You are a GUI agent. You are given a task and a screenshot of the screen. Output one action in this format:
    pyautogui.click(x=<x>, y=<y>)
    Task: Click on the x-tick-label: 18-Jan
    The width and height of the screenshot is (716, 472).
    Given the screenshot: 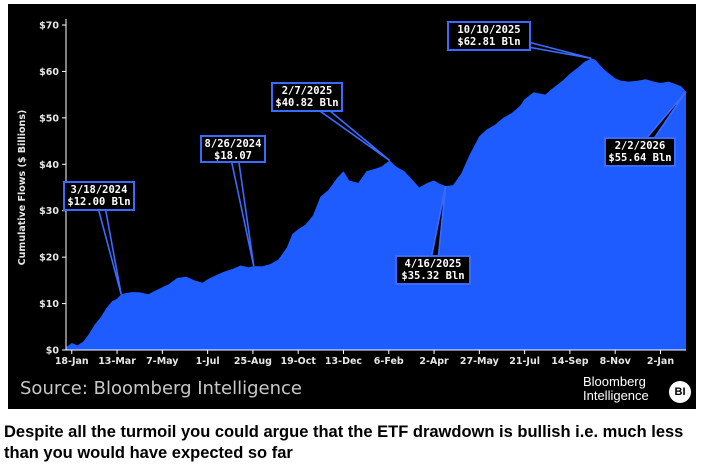 What is the action you would take?
    pyautogui.click(x=72, y=361)
    